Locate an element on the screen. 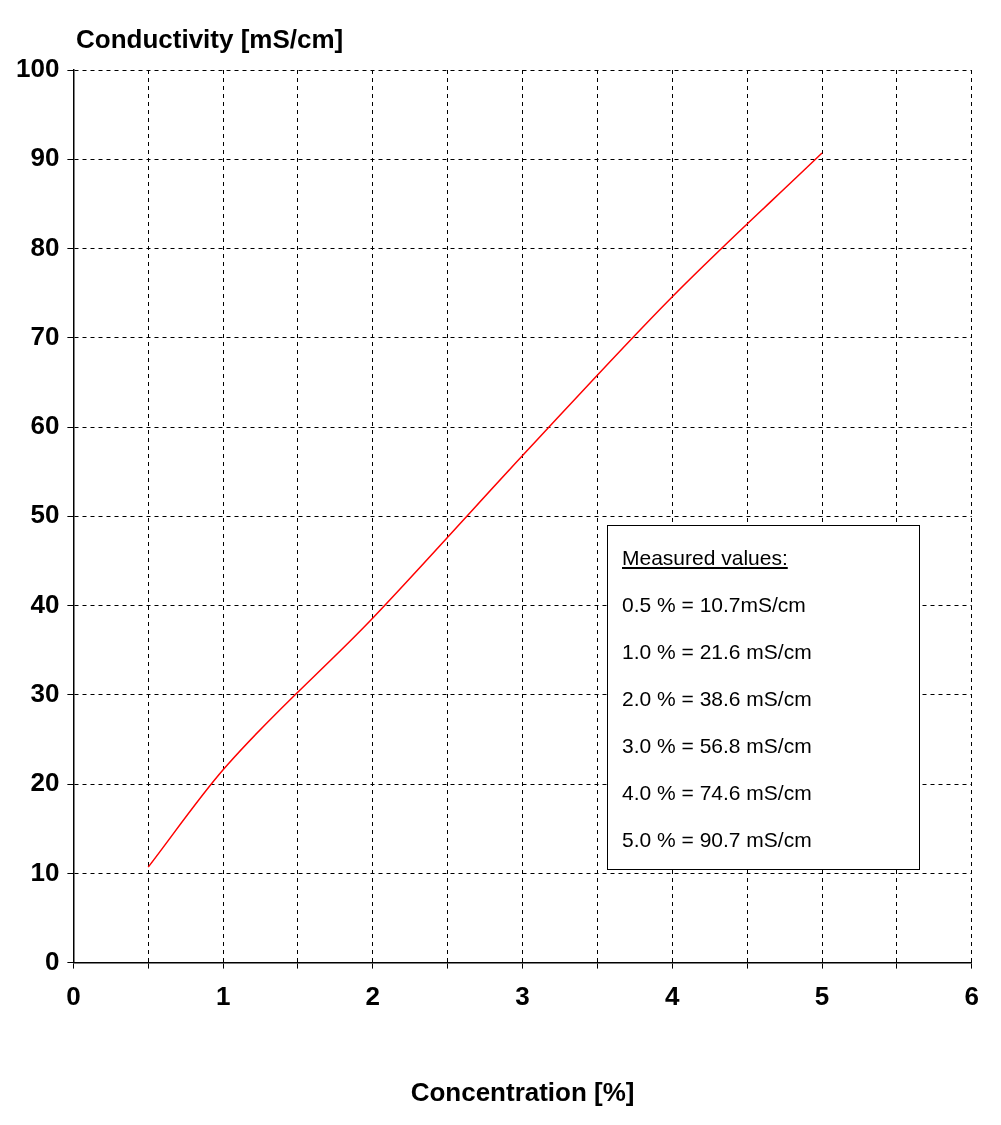 The image size is (1001, 1125). x-tick-label: 0 is located at coordinates (73, 996).